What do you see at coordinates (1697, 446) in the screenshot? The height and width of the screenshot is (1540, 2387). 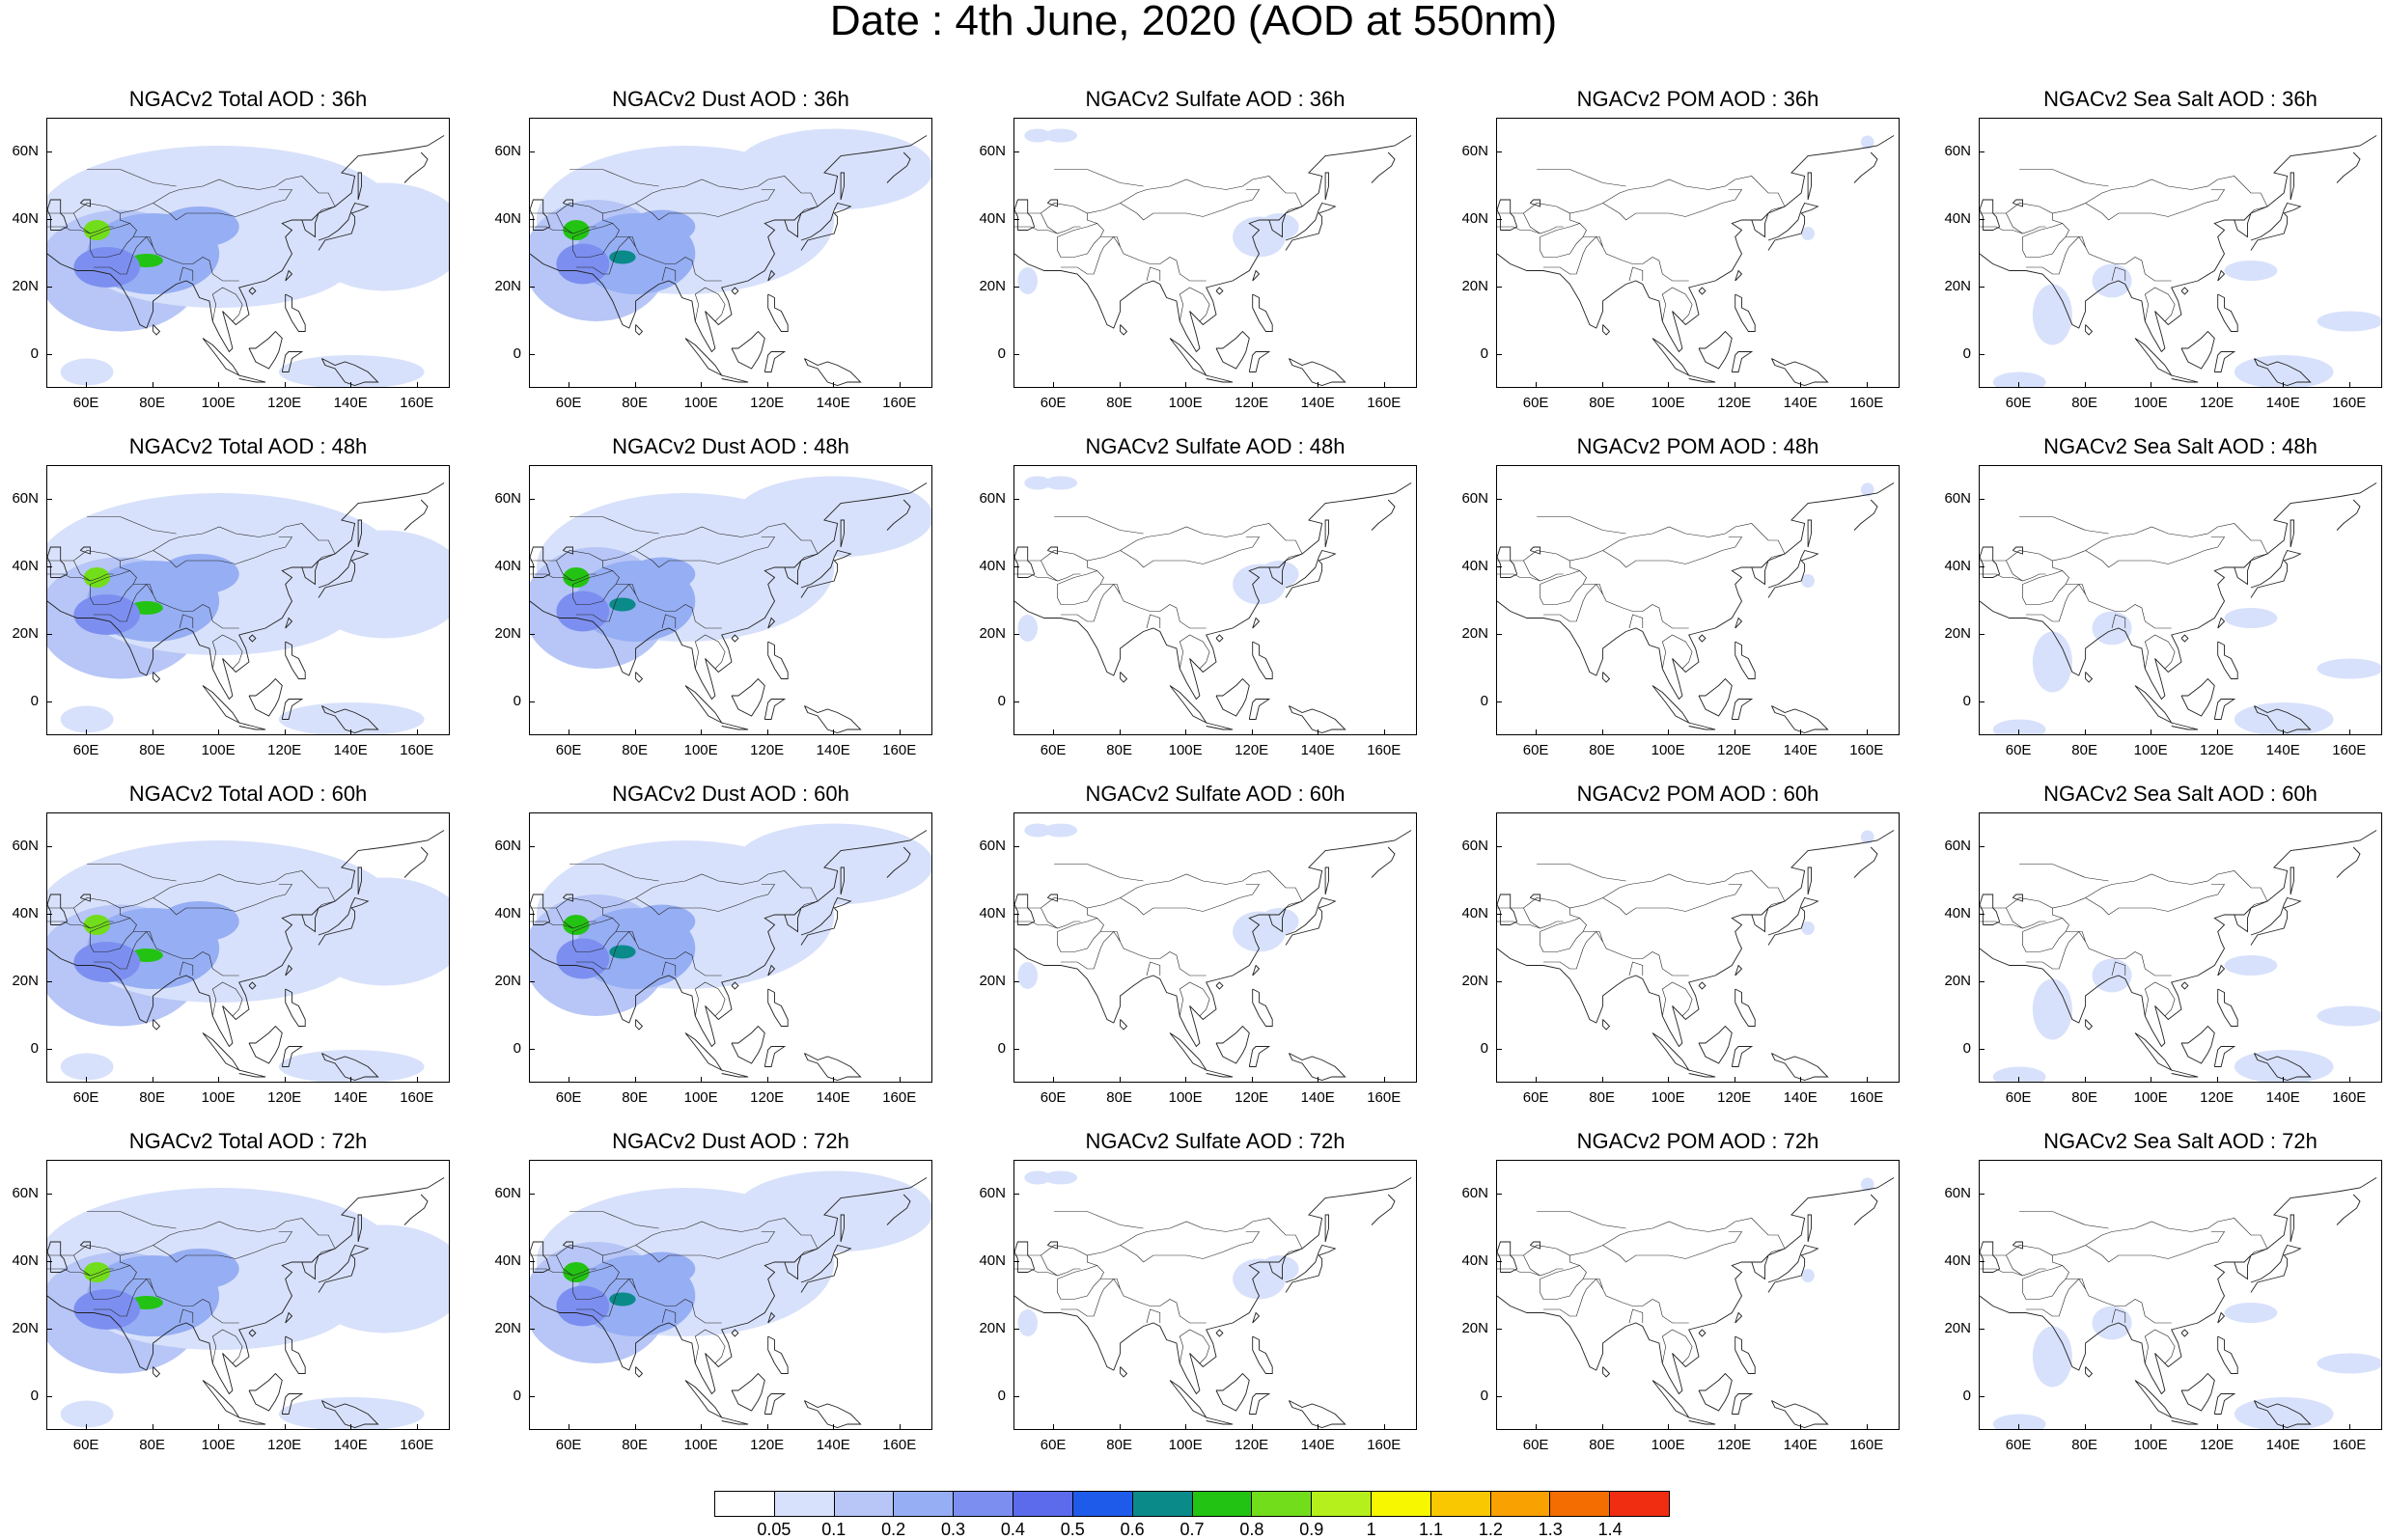 I see `panel-title: NGACv2 POM AOD : 48h` at bounding box center [1697, 446].